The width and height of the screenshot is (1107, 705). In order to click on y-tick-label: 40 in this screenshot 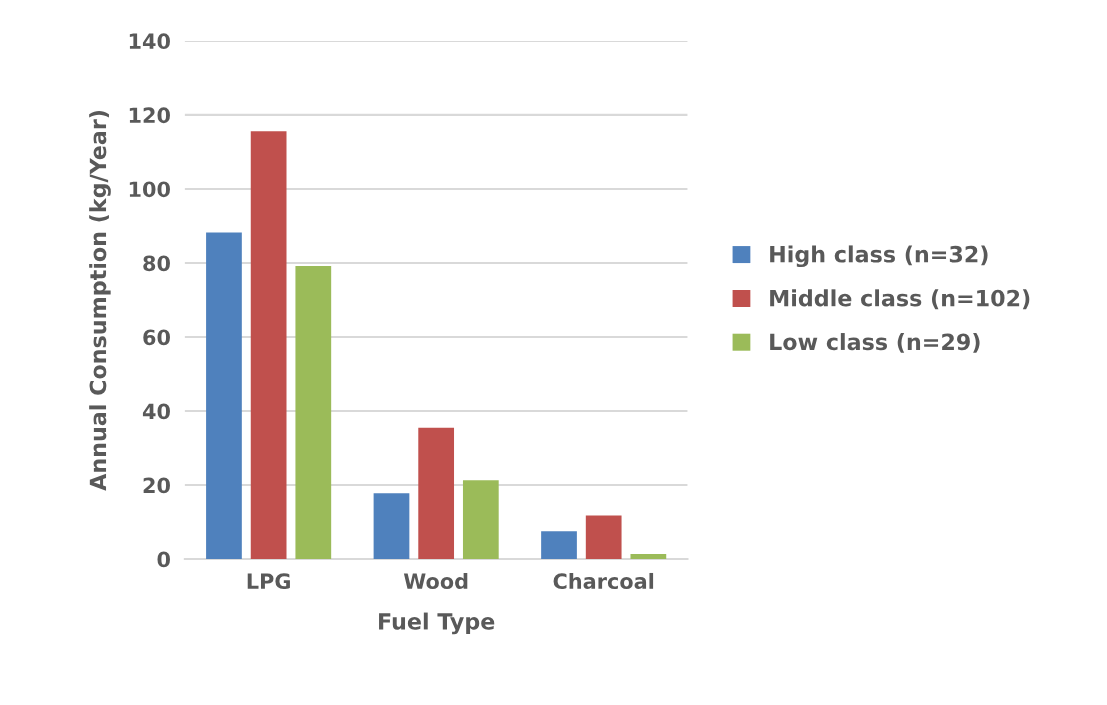, I will do `click(156, 411)`.